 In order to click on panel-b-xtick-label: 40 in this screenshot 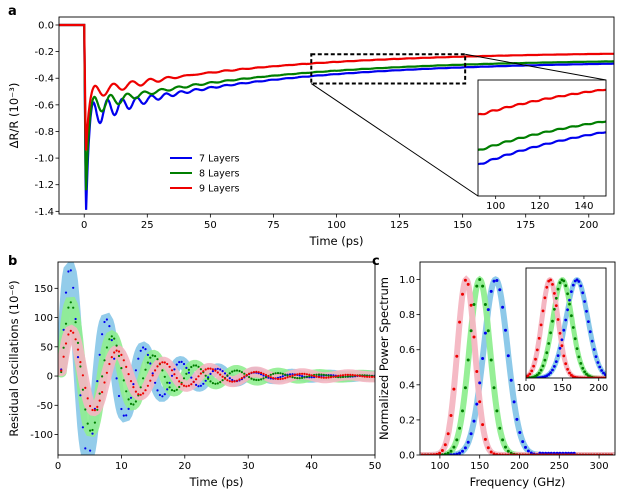, I will do `click(311, 466)`.